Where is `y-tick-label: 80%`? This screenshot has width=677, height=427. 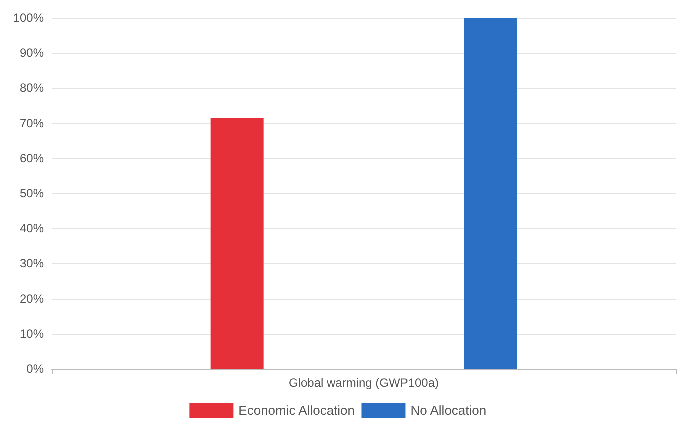 y-tick-label: 80% is located at coordinates (32, 88).